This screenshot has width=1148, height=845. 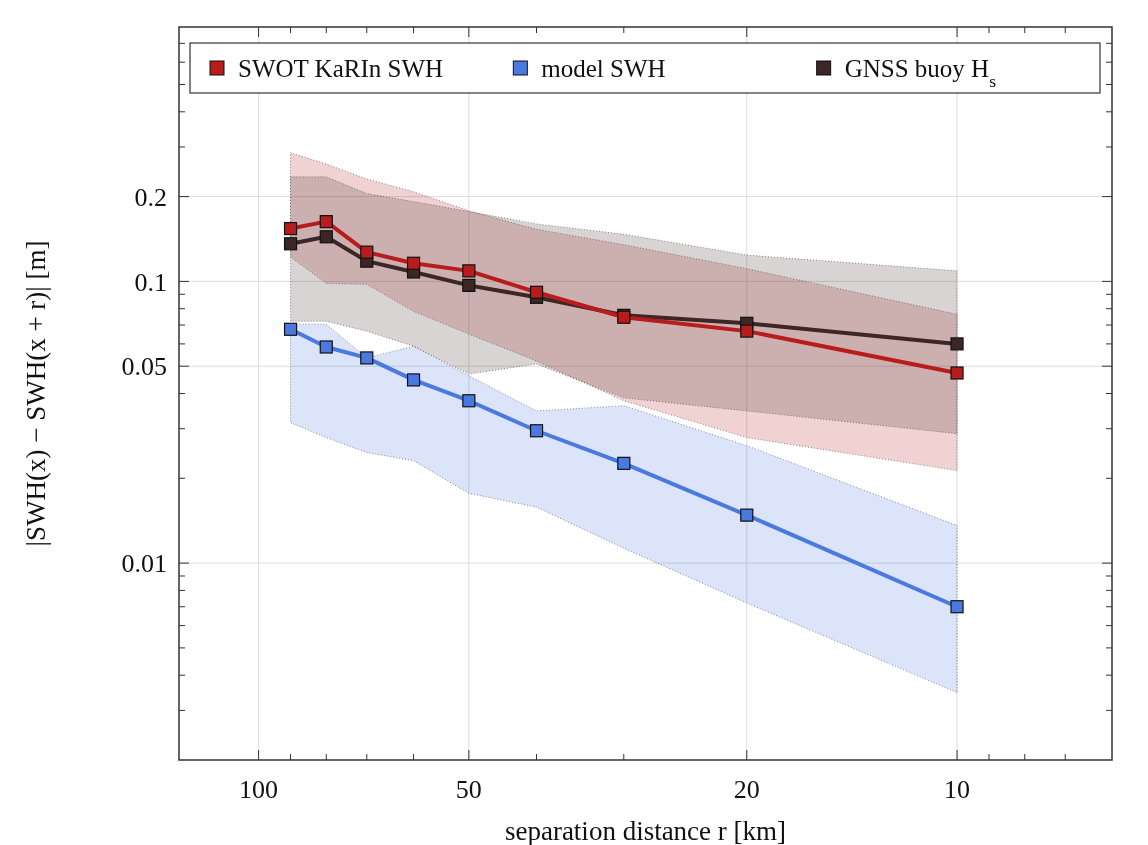 What do you see at coordinates (144, 367) in the screenshot?
I see `y-tick-label: 0.05` at bounding box center [144, 367].